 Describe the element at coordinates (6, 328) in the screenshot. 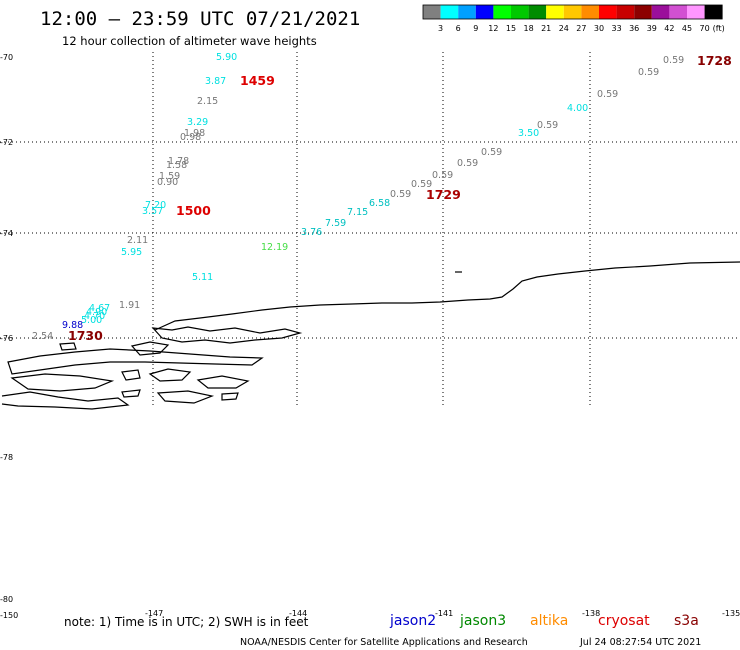

I see `latitude-labels: -70 -72 -74 -76 -78 -80` at that location.